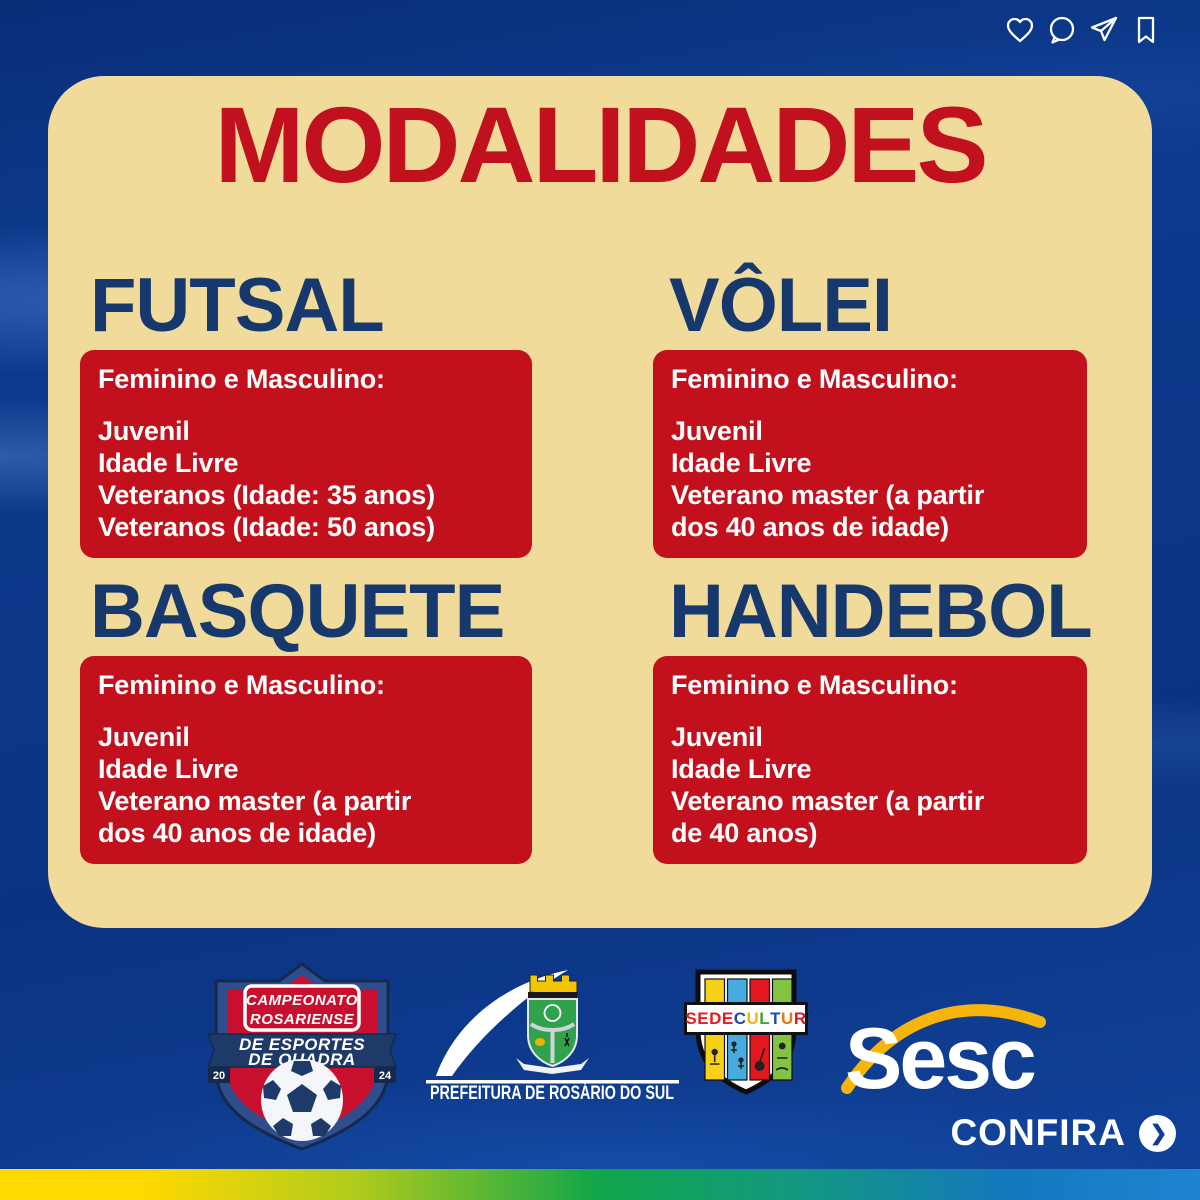 The image size is (1200, 1200). I want to click on logo-year: 24, so click(385, 1076).